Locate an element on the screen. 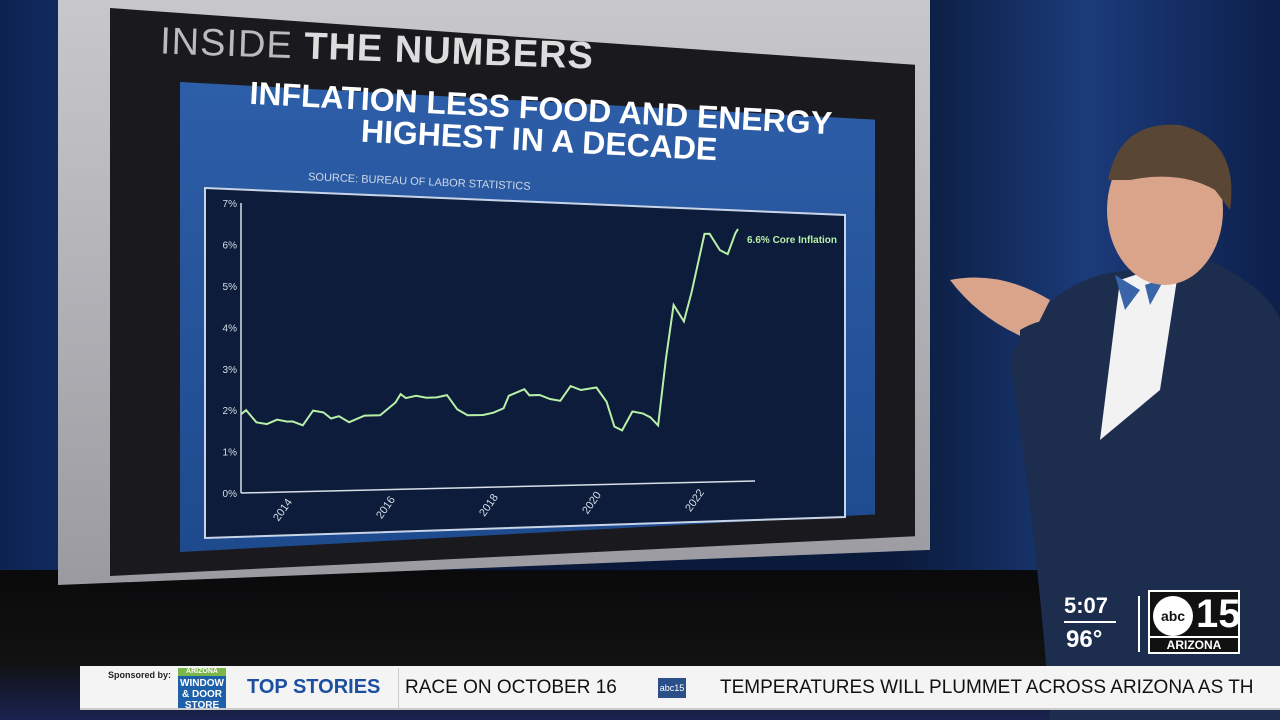 This screenshot has width=1280, height=720. abc15-mini-logo: abc15 is located at coordinates (672, 688).